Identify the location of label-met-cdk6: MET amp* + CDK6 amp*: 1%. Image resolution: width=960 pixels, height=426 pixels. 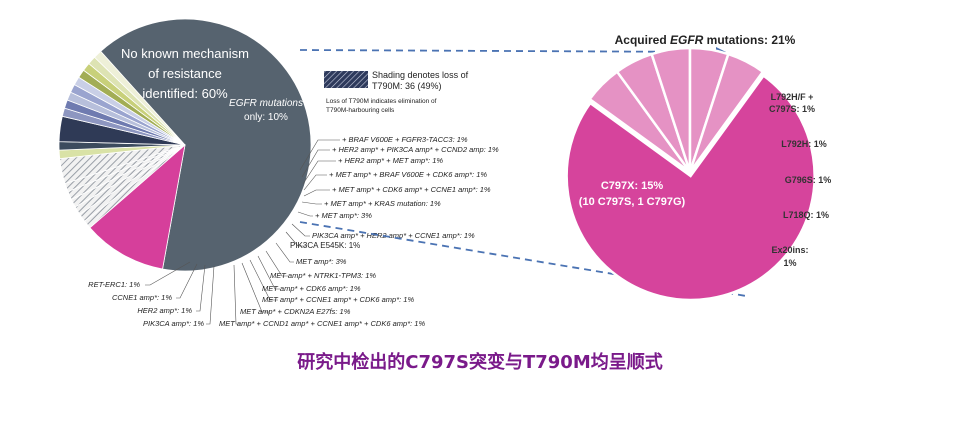
(311, 288).